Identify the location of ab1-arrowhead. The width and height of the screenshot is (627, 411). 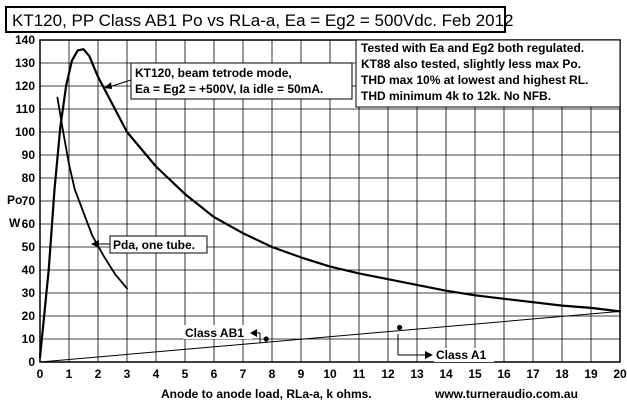
(253, 333).